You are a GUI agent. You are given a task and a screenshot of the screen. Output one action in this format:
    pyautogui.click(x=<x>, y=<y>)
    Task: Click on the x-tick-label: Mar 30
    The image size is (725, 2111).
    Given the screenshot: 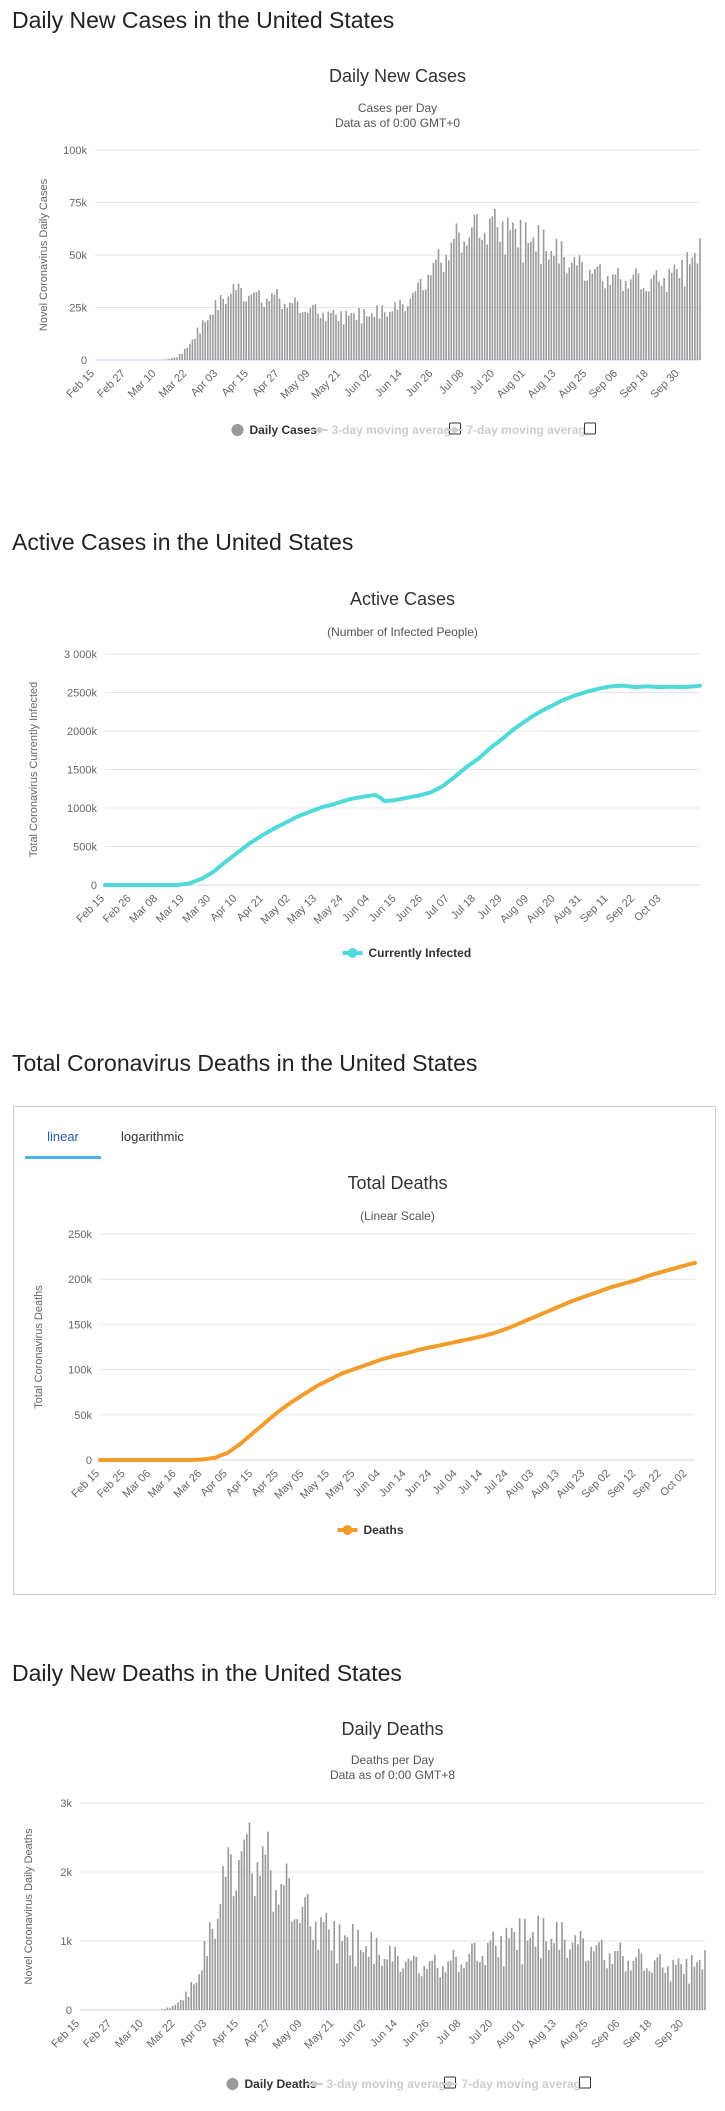 What is the action you would take?
    pyautogui.click(x=196, y=909)
    